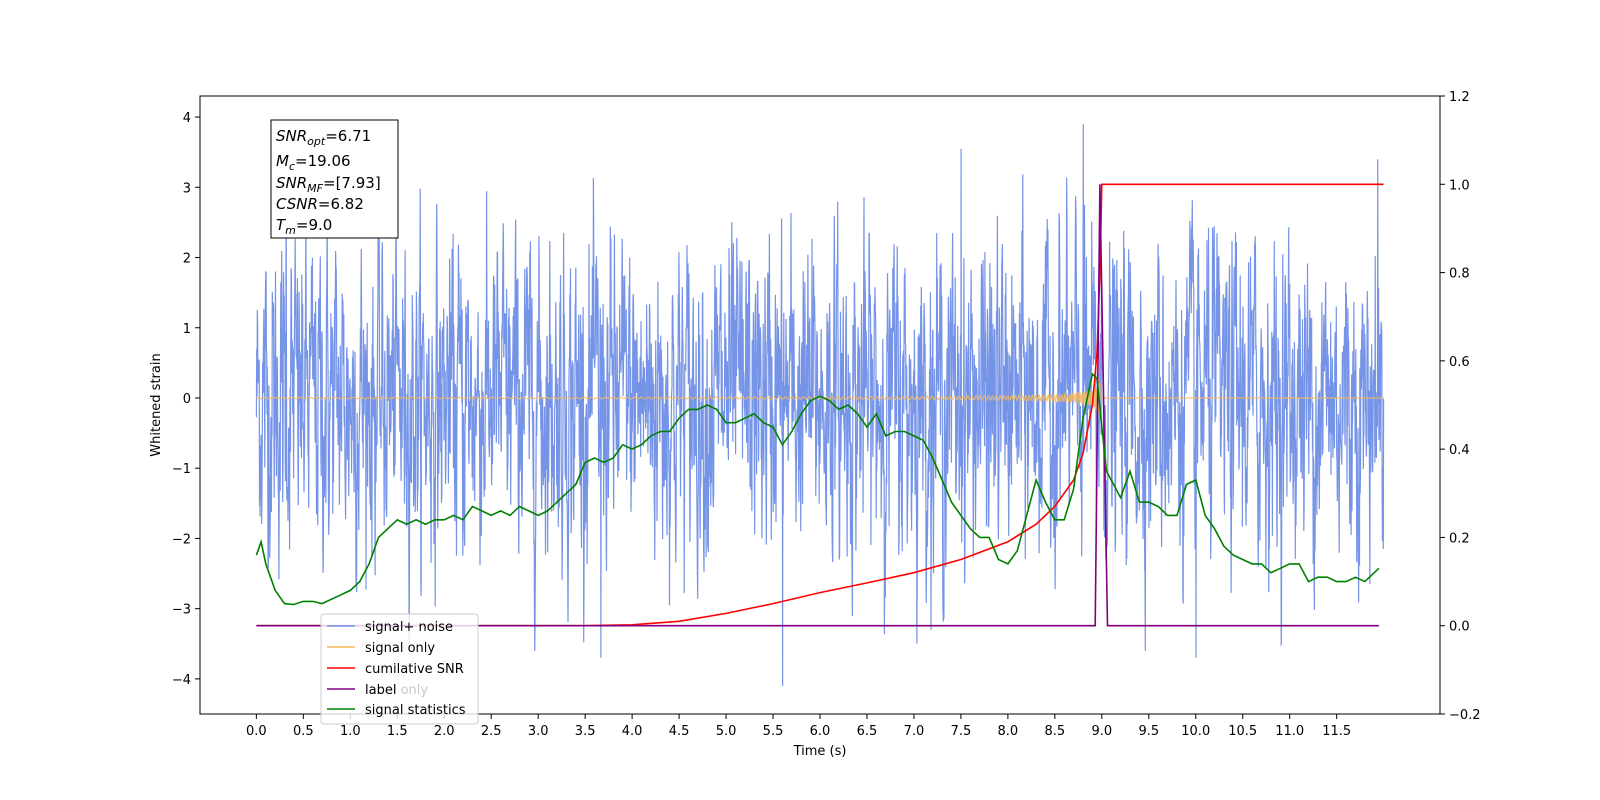  Describe the element at coordinates (181, 610) in the screenshot. I see `y-tick-label-1: −3` at that location.